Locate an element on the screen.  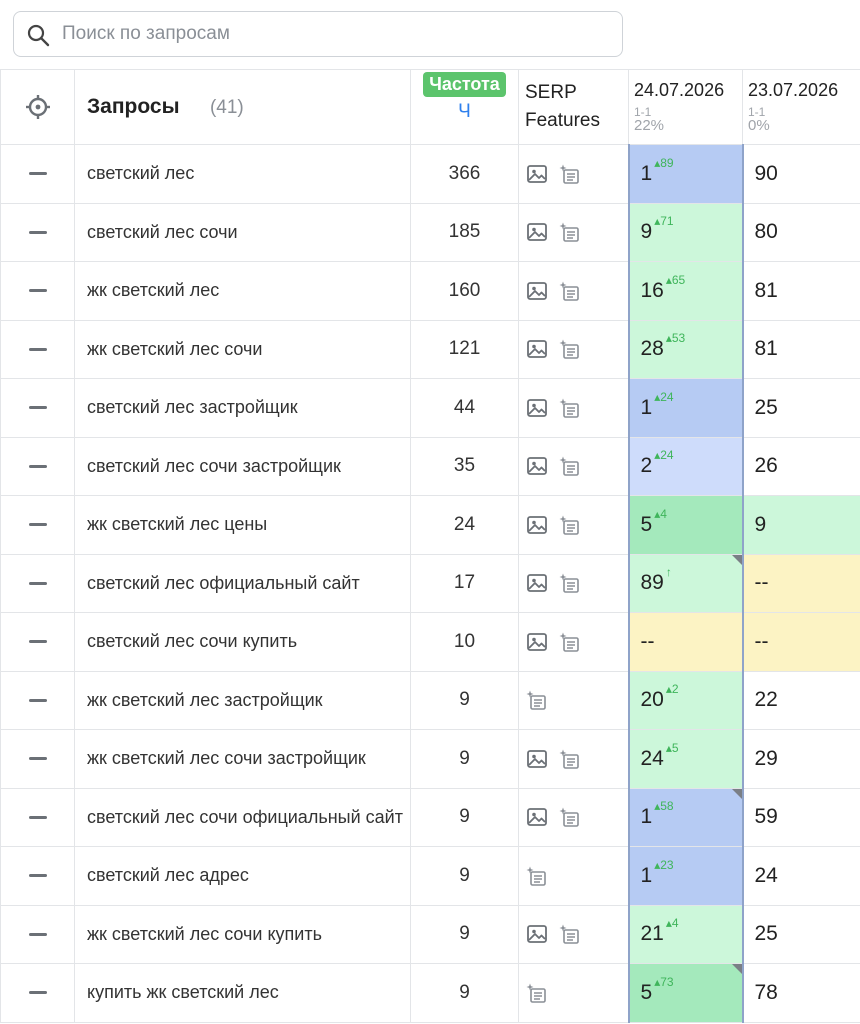
position-cell: 24 ▴5 is located at coordinates (685, 759).